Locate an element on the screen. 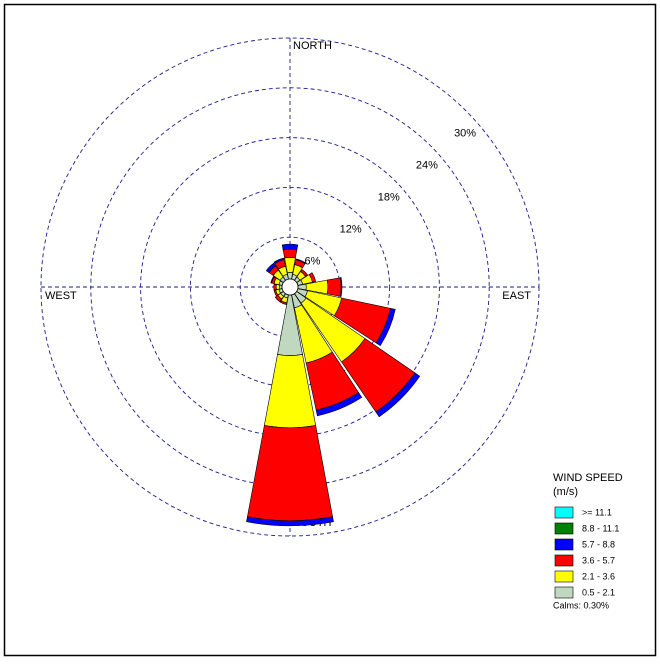  legend-subtitle: (m/s) is located at coordinates (565, 492).